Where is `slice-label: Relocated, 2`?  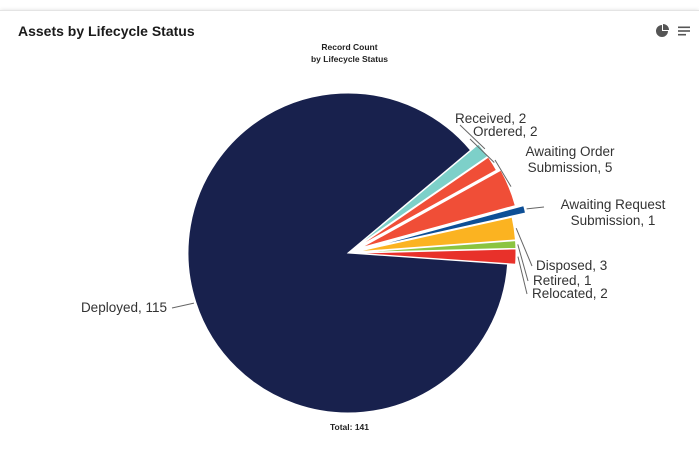 slice-label: Relocated, 2 is located at coordinates (570, 293).